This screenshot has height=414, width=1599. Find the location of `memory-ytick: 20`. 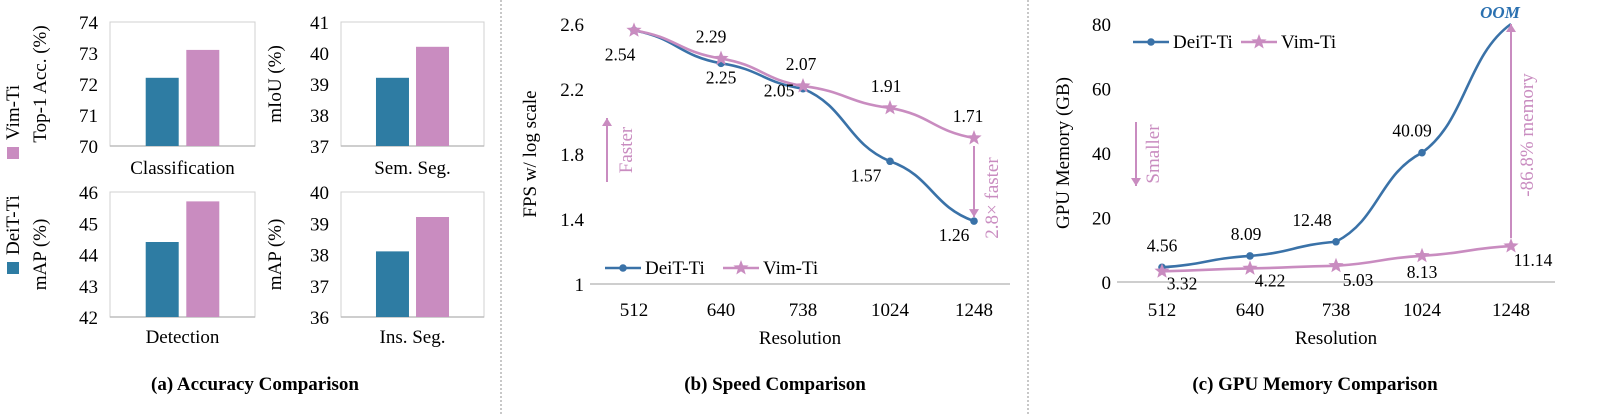

memory-ytick: 20 is located at coordinates (1101, 219).